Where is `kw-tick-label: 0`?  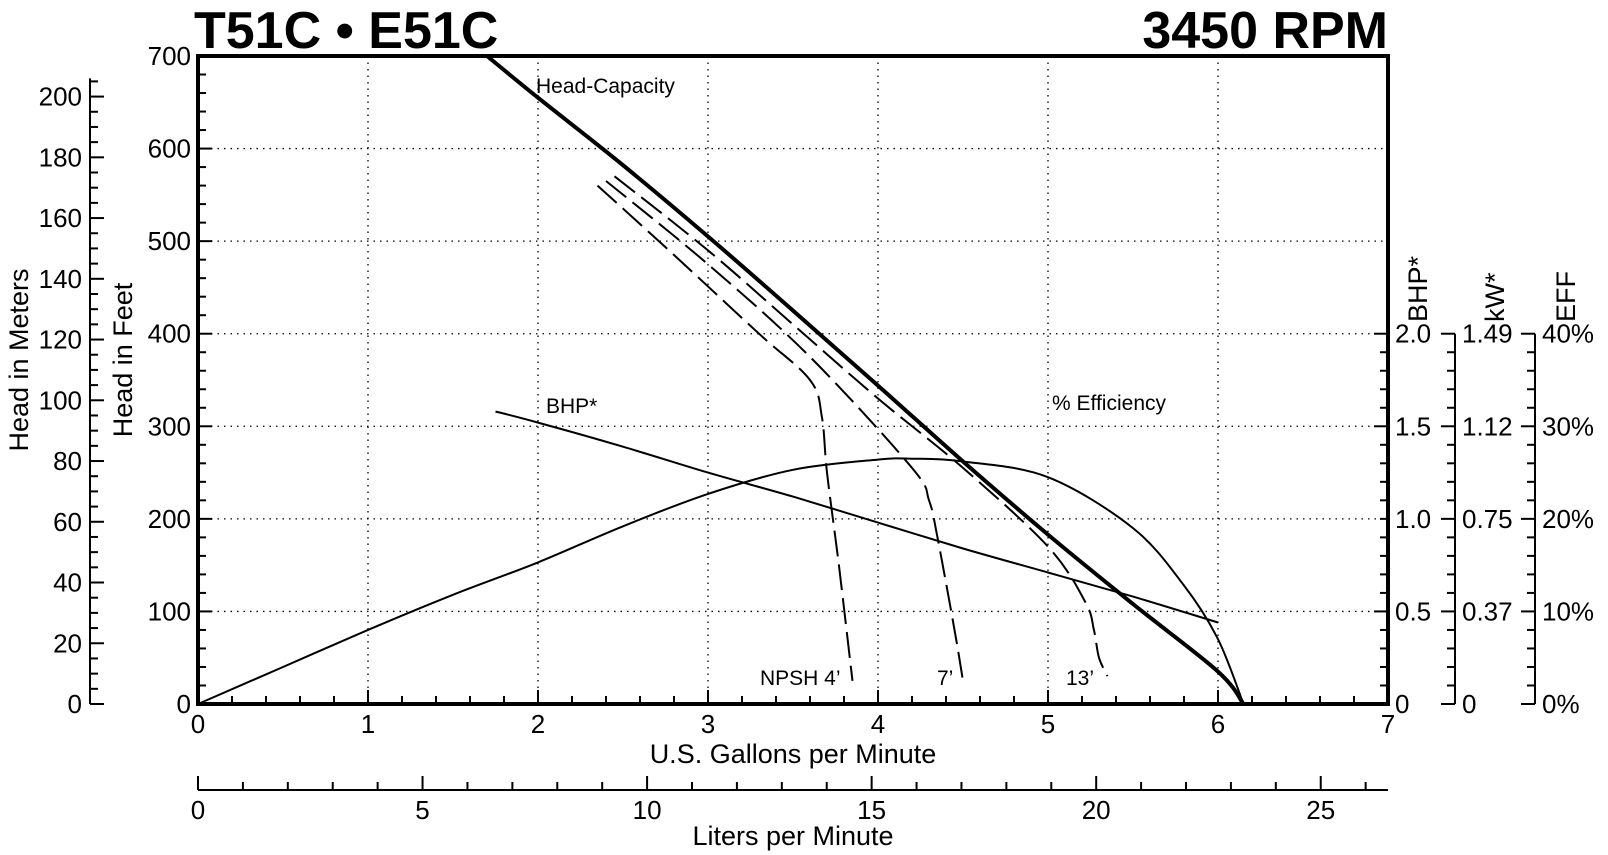
kw-tick-label: 0 is located at coordinates (1469, 704).